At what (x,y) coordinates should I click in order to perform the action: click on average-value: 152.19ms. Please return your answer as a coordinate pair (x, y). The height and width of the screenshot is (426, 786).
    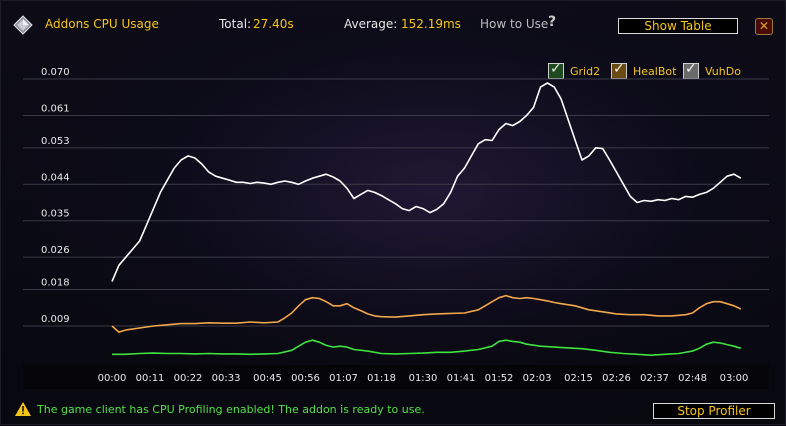
    Looking at the image, I should click on (431, 24).